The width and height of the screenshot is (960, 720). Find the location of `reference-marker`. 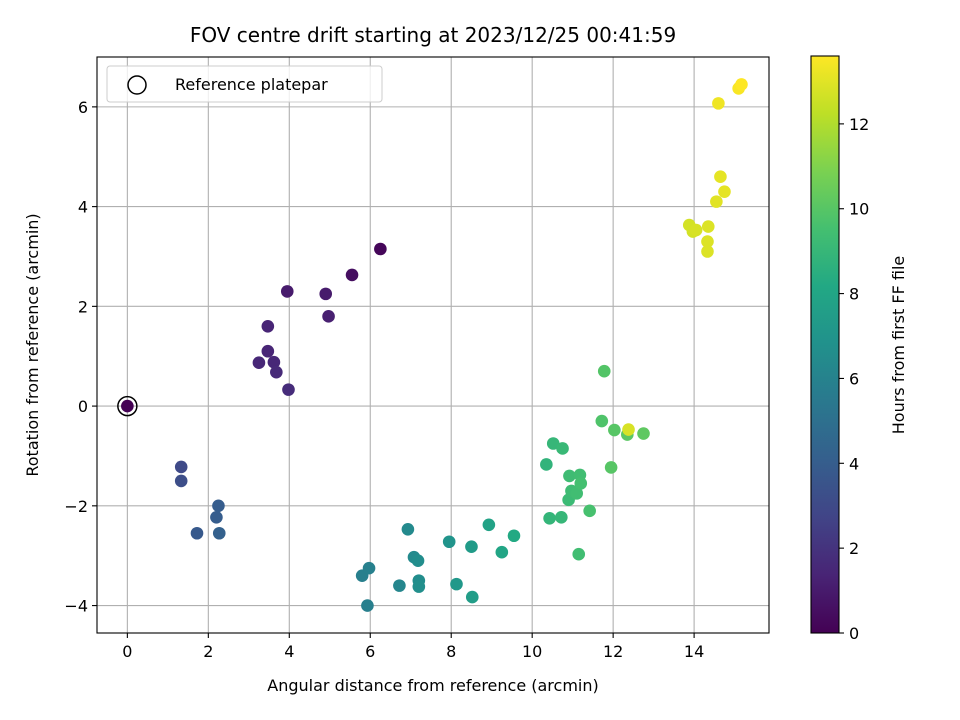

reference-marker is located at coordinates (127, 406).